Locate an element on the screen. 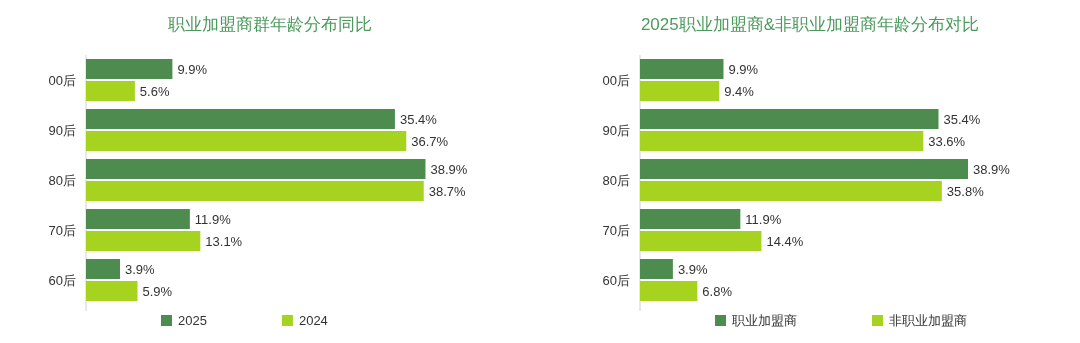 Image resolution: width=1080 pixels, height=343 pixels. legend-label: 非职业加盟商 is located at coordinates (928, 320).